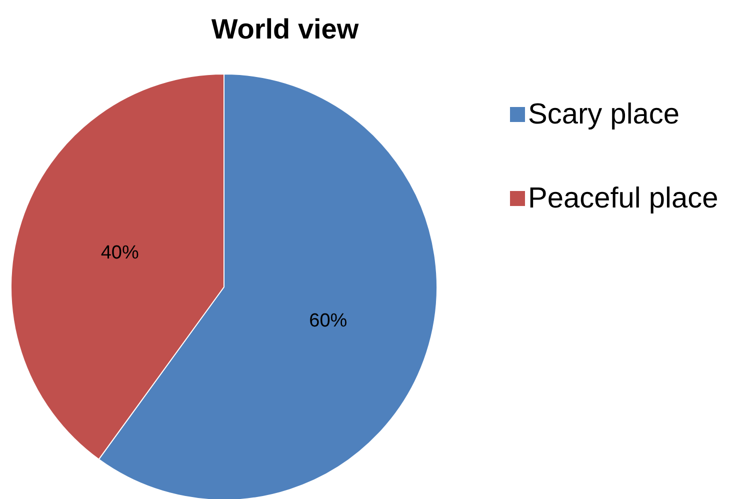 Image resolution: width=741 pixels, height=499 pixels. Describe the element at coordinates (285, 29) in the screenshot. I see `chart-title: World view` at that location.